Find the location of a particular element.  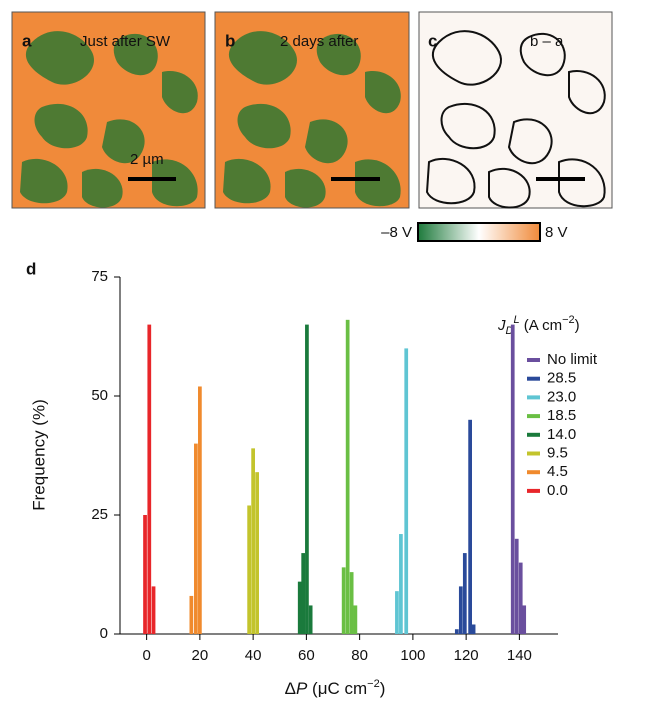

legend-label: 9.5 is located at coordinates (557, 452).